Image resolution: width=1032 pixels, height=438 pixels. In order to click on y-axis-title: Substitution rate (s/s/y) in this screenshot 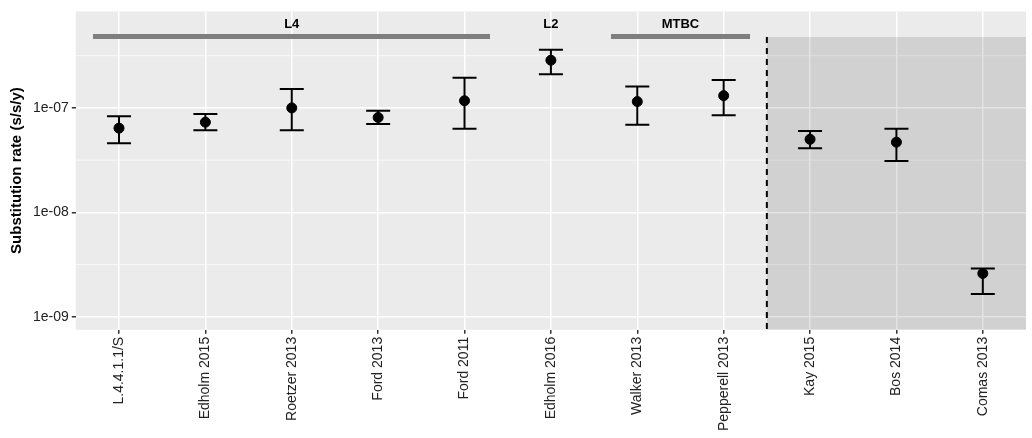, I will do `click(16, 170)`.